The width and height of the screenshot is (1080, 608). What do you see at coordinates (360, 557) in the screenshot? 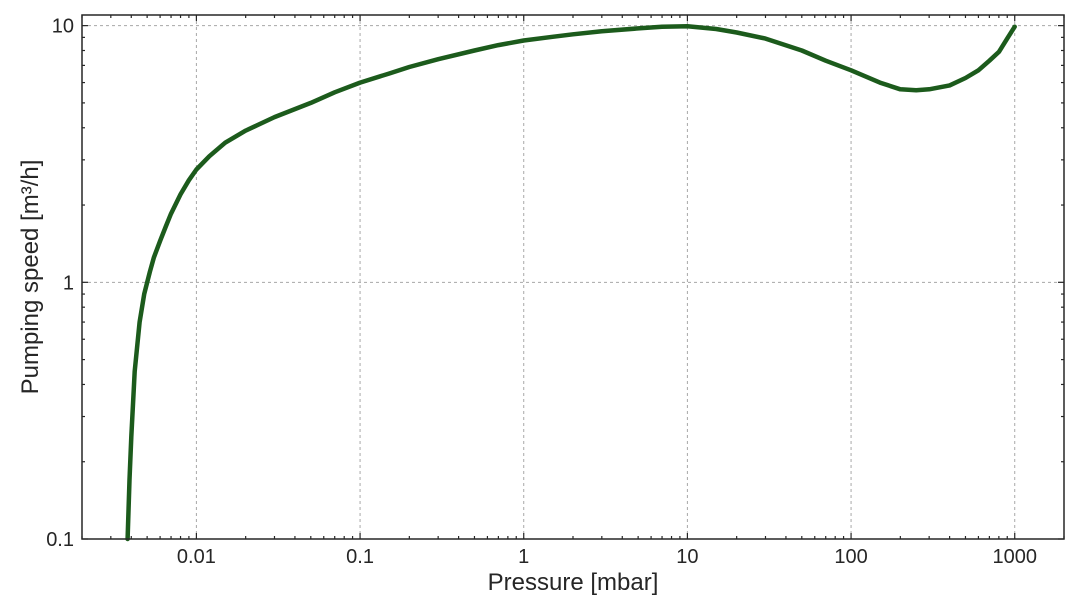
I see `x-tick-label: 0.1` at bounding box center [360, 557].